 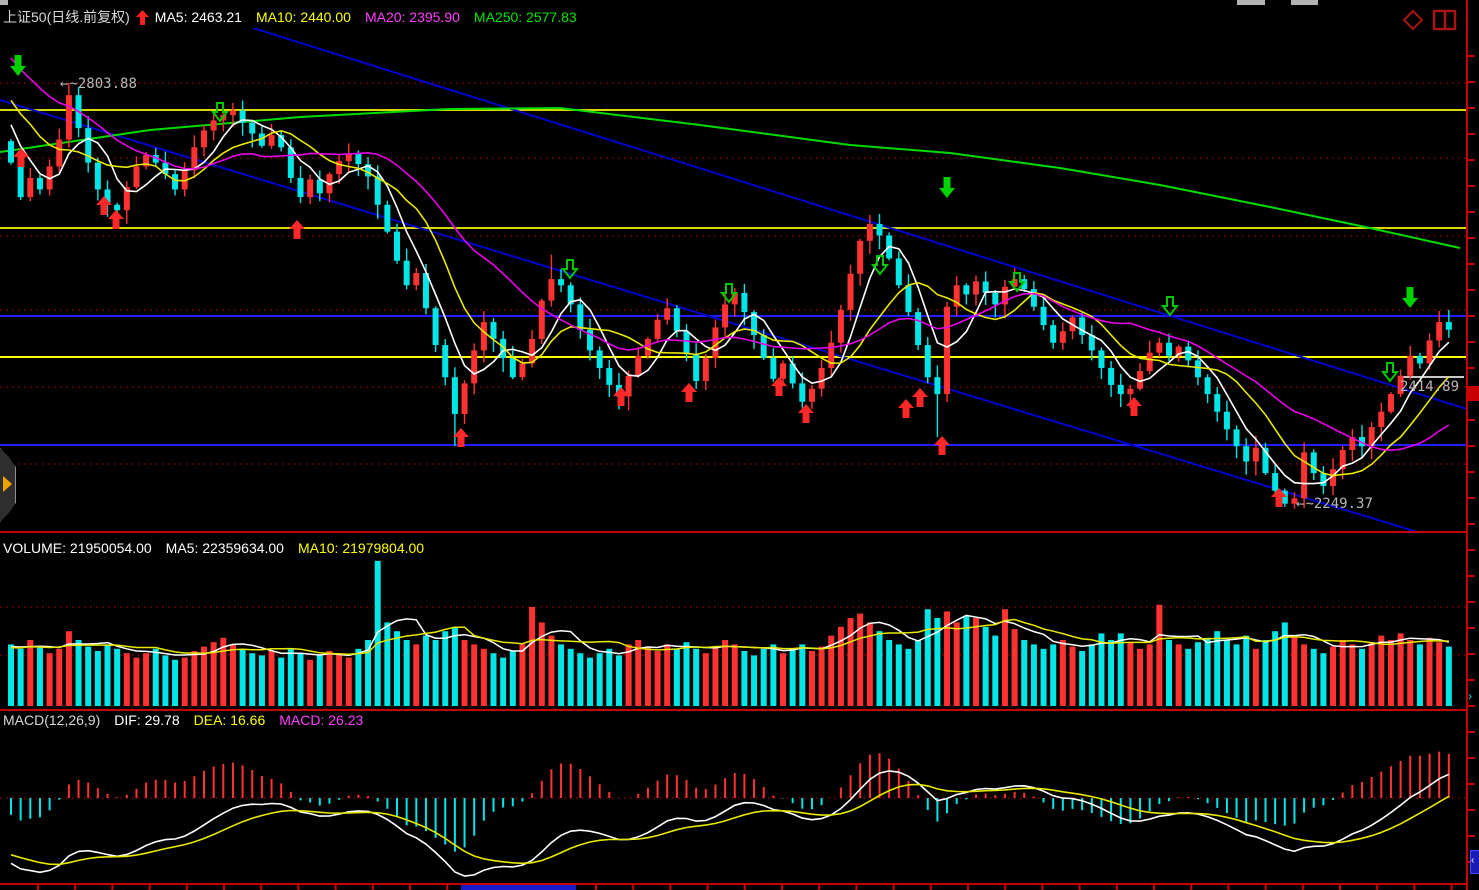 What do you see at coordinates (1444, 20) in the screenshot?
I see `split-window-icon` at bounding box center [1444, 20].